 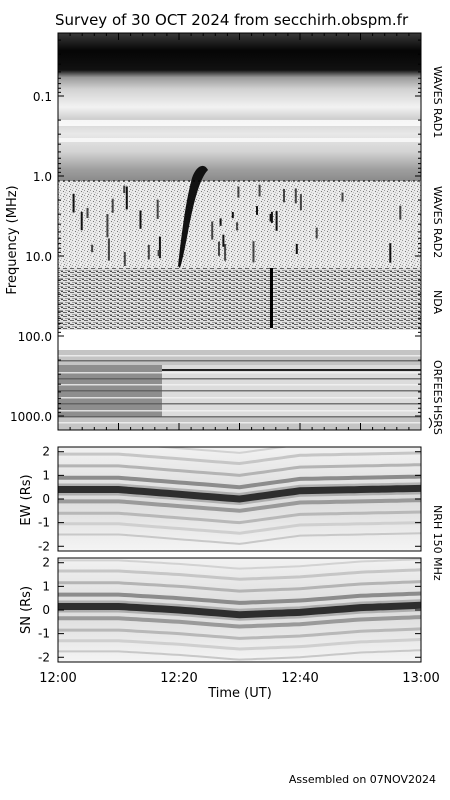 What do you see at coordinates (437, 222) in the screenshot?
I see `instrument-label-rad2: WAVES RAD2` at bounding box center [437, 222].